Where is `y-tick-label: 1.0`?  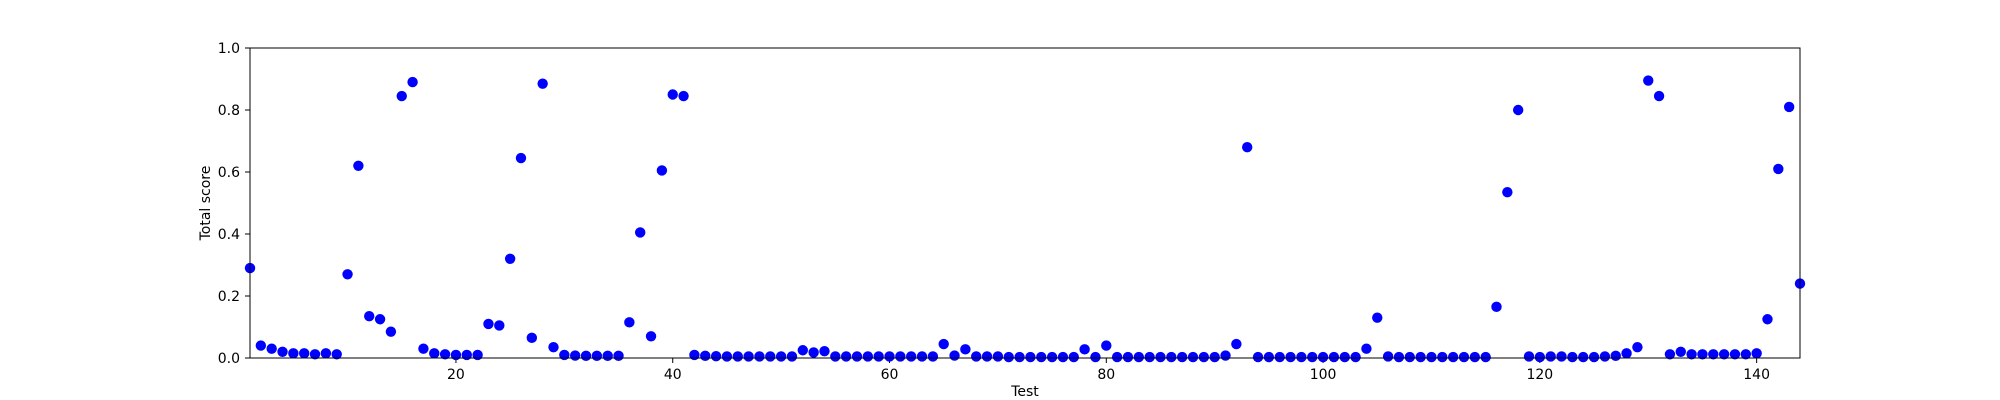
y-tick-label: 1.0 is located at coordinates (229, 49).